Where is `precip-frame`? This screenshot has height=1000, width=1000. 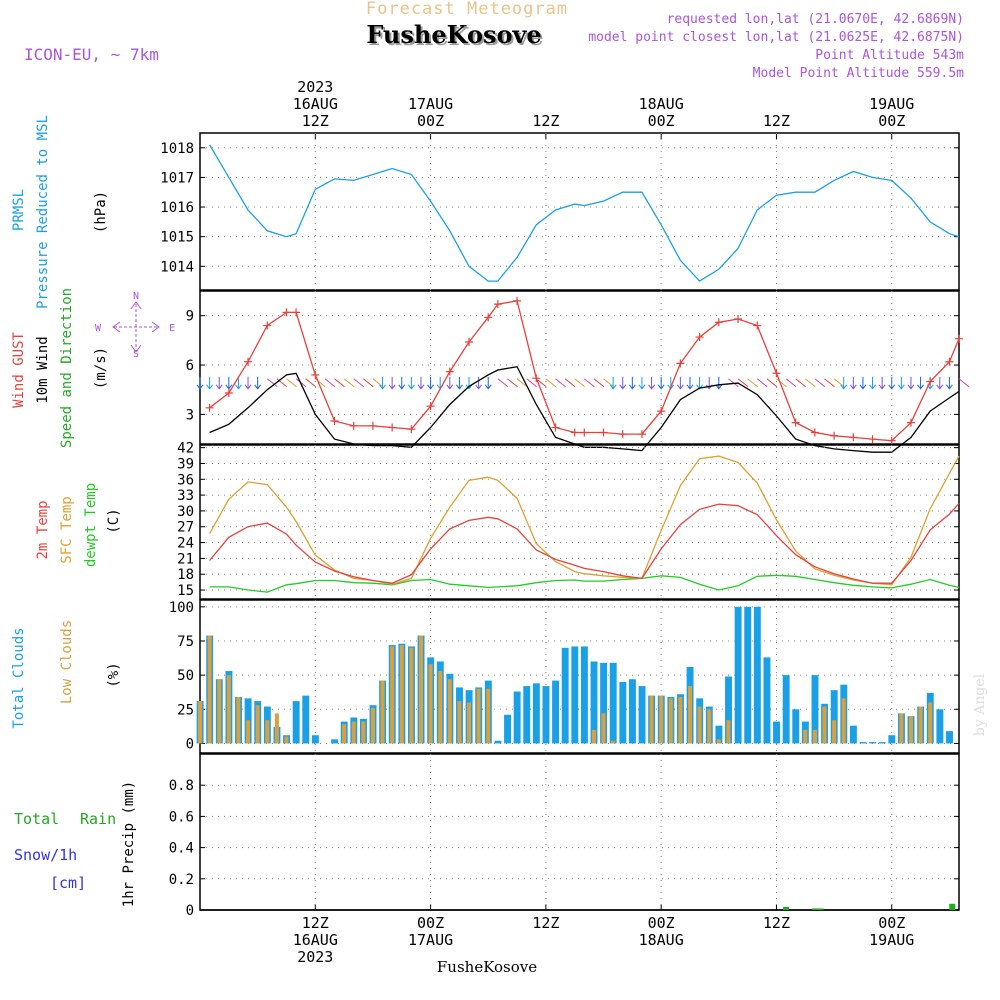
precip-frame is located at coordinates (579, 832).